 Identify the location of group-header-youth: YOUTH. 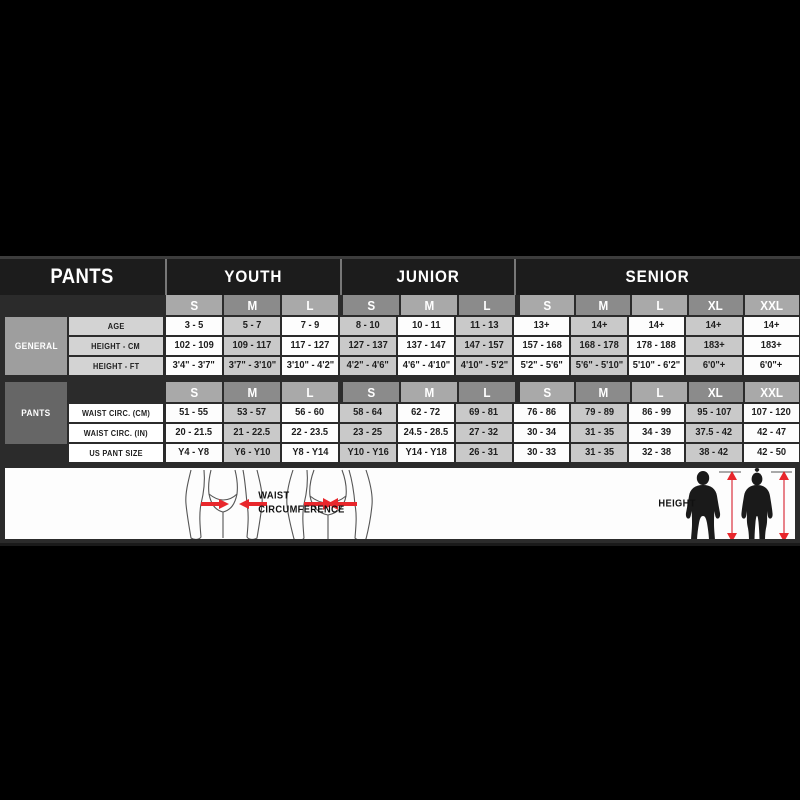
(252, 277).